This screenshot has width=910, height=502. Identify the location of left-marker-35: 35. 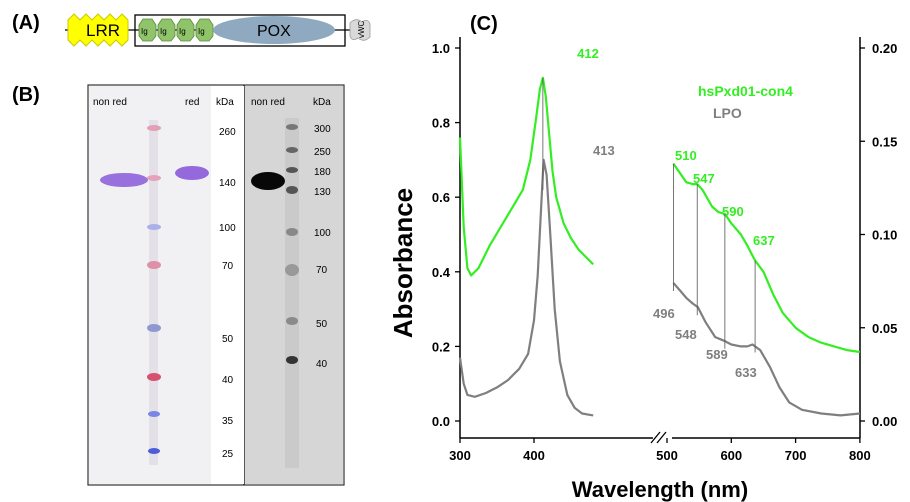
(228, 421).